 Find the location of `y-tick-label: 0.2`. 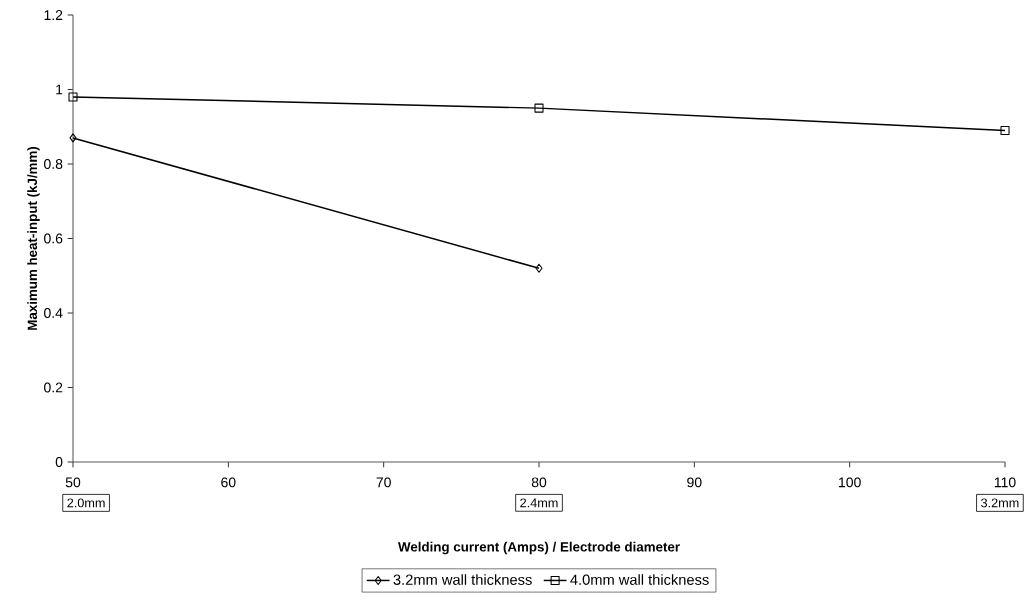

y-tick-label: 0.2 is located at coordinates (53, 387).